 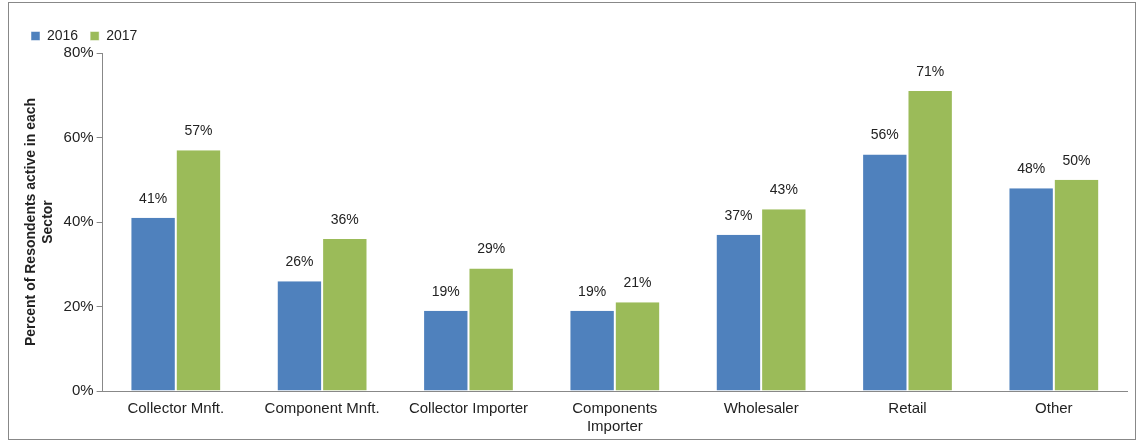 I want to click on legend-label: 2016, so click(x=63, y=34).